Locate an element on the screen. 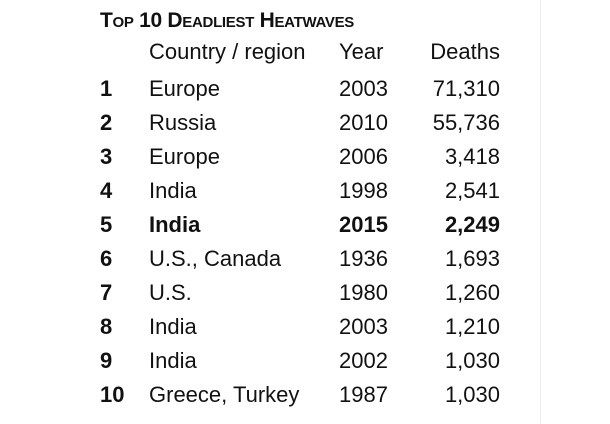 The width and height of the screenshot is (610, 424). cell-rank: 7 is located at coordinates (106, 292).